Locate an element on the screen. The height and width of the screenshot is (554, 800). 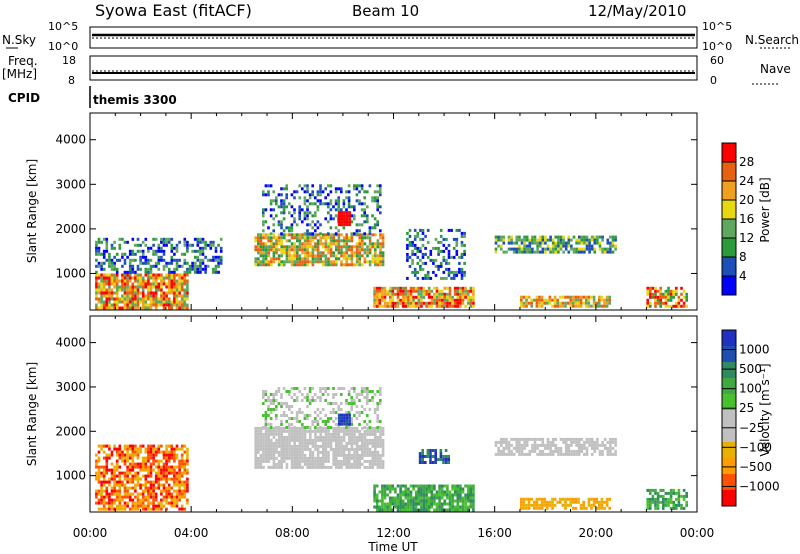
velocity-ytick-label: 1000 is located at coordinates (70, 476).